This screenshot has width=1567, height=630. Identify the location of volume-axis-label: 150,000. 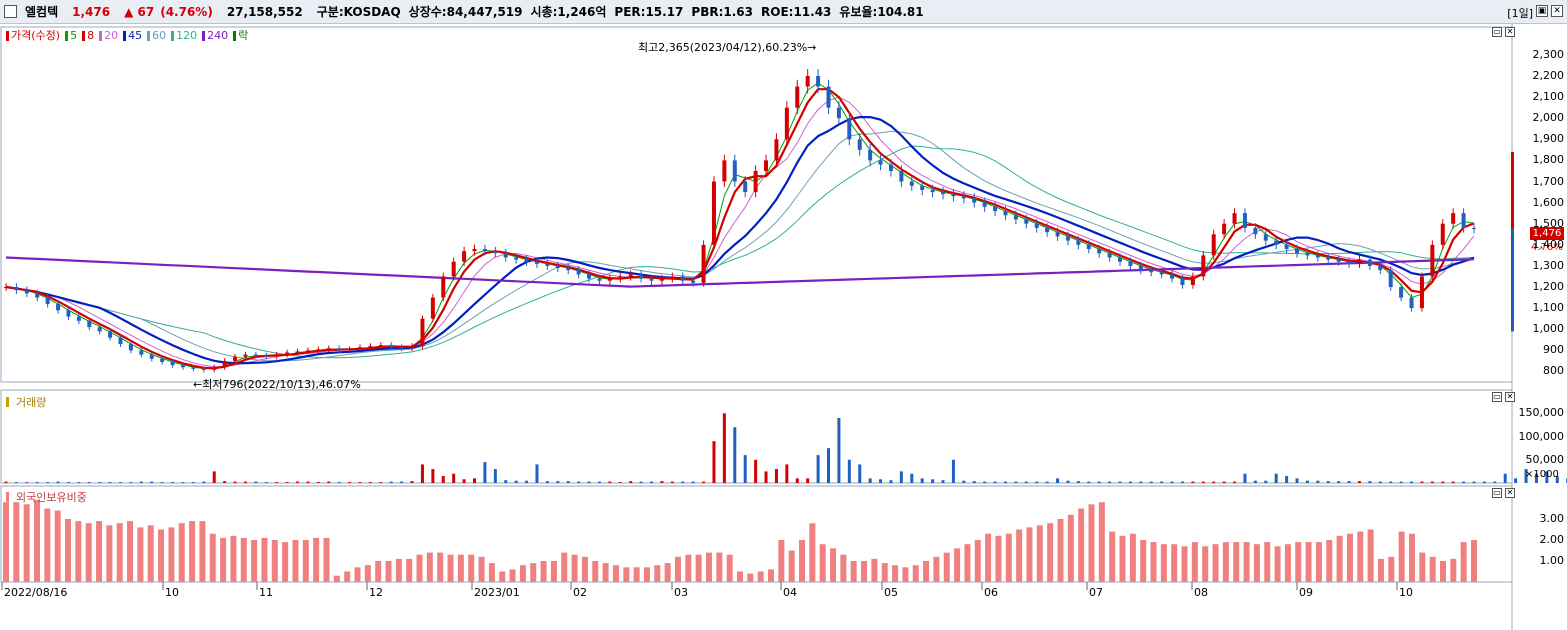
(1541, 413).